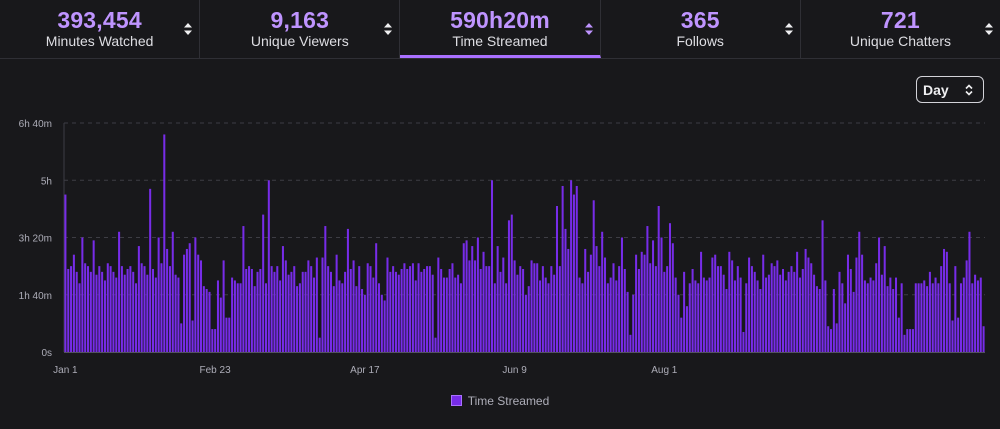  I want to click on stat-label: Time Streamed, so click(500, 41).